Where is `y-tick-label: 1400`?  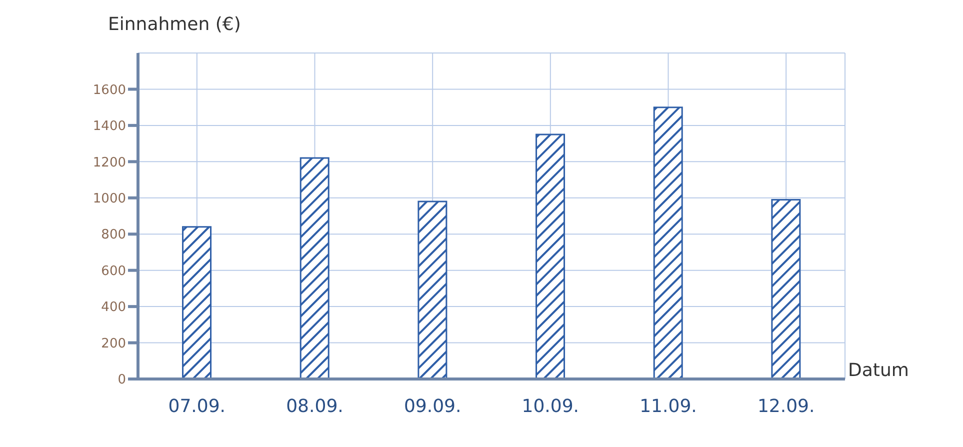 y-tick-label: 1400 is located at coordinates (109, 126).